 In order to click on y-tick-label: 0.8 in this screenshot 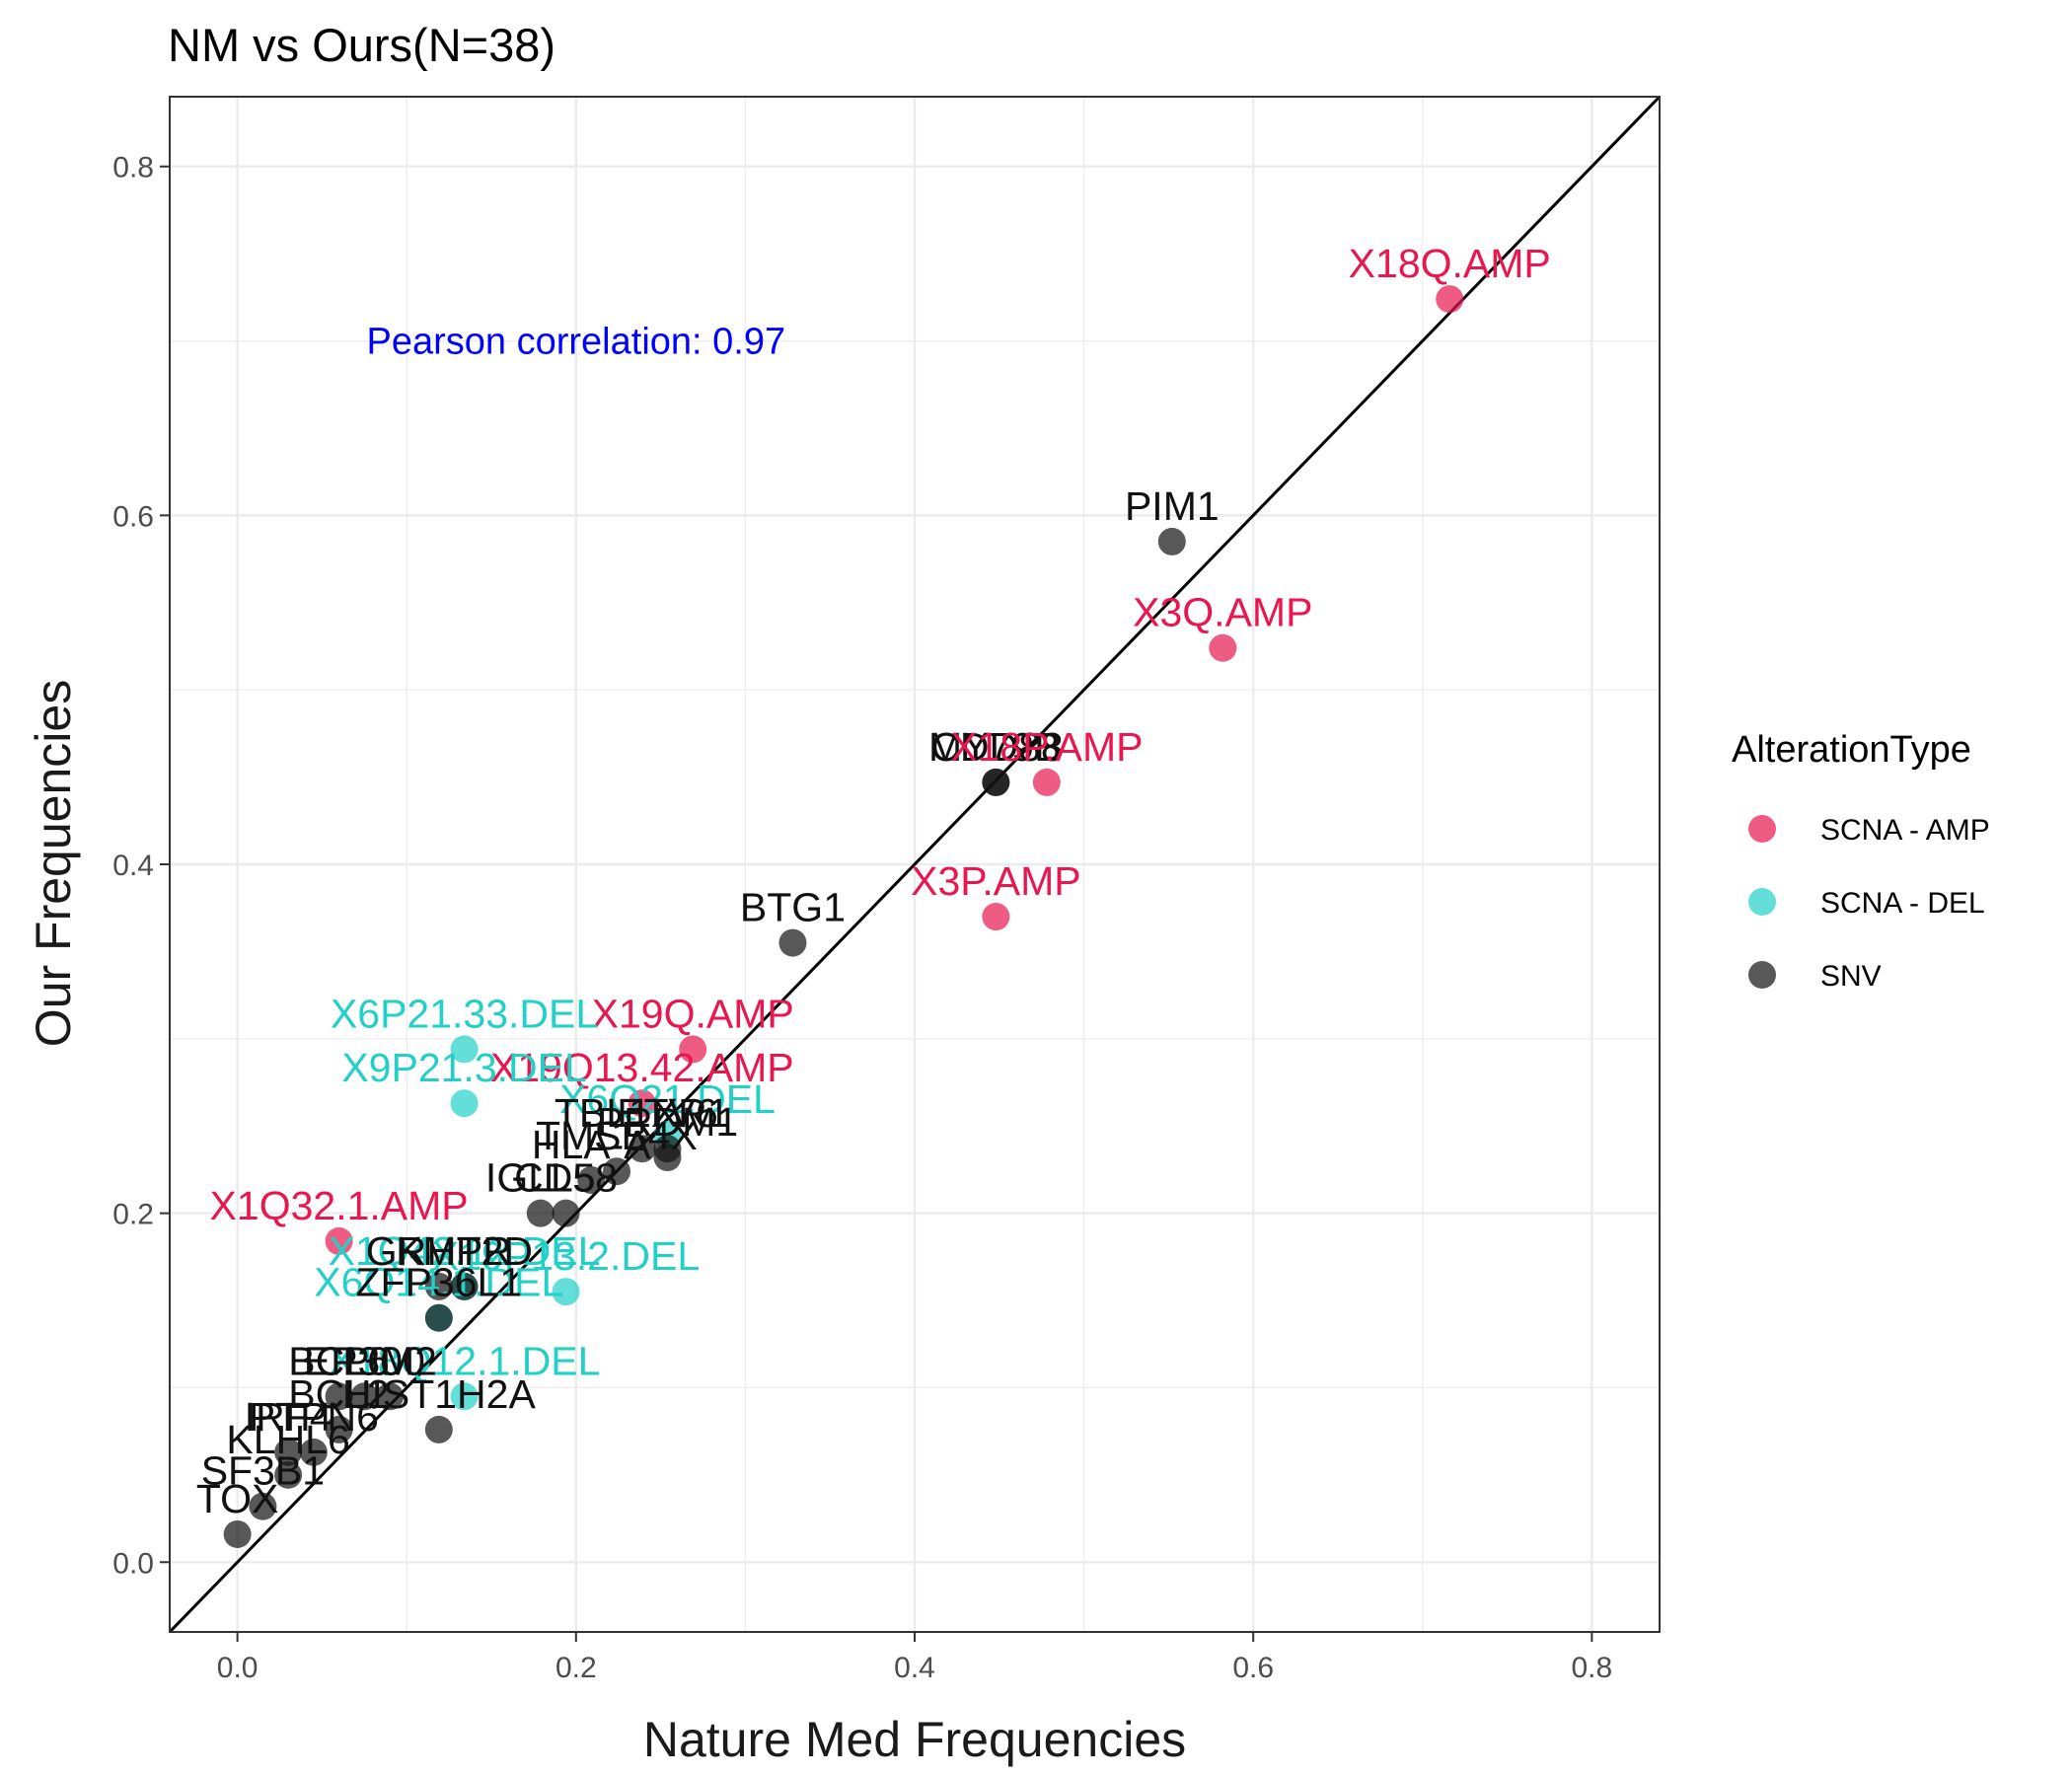, I will do `click(133, 168)`.